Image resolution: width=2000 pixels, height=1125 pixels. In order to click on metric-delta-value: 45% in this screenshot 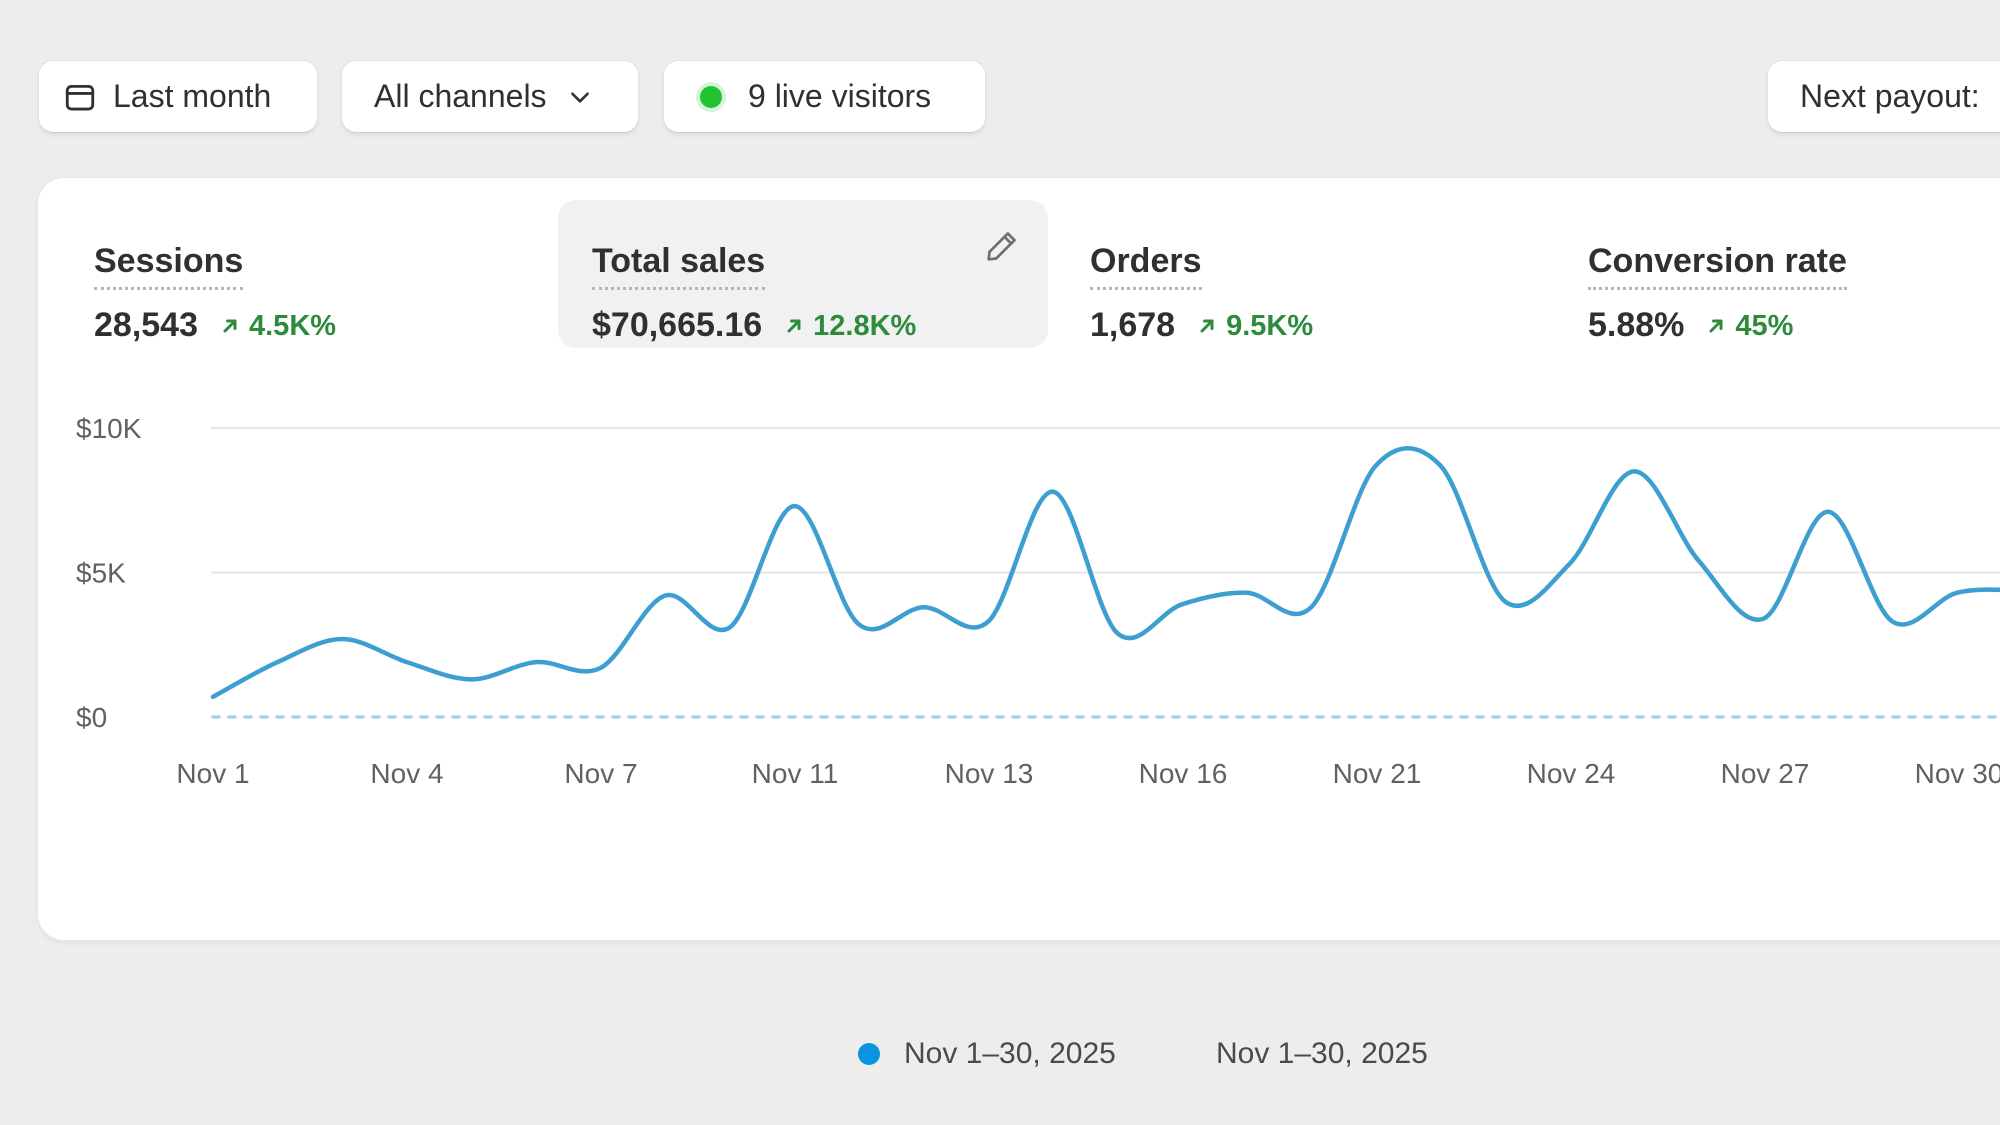, I will do `click(1764, 325)`.